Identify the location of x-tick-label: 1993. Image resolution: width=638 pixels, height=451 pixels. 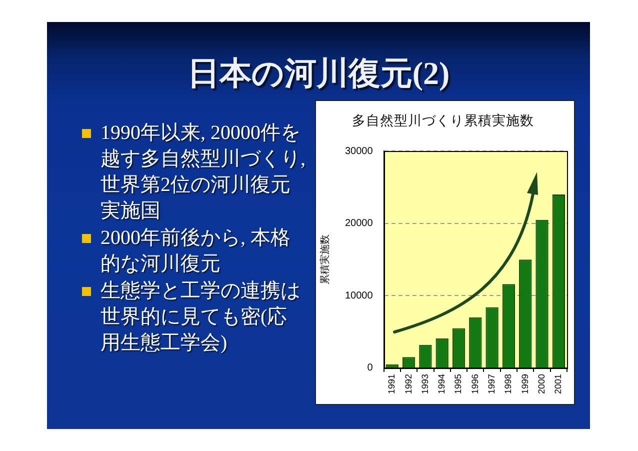
(425, 384).